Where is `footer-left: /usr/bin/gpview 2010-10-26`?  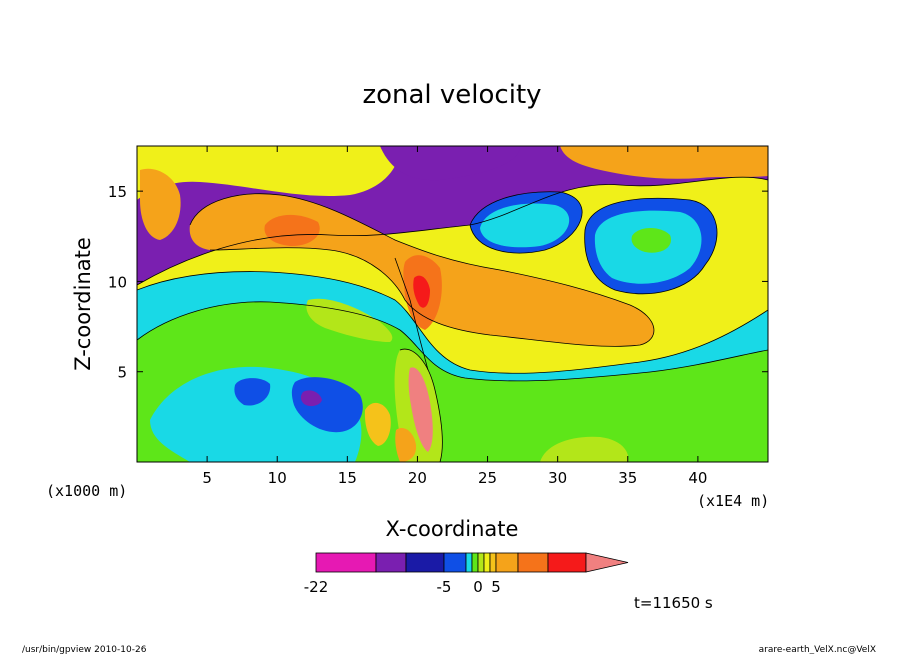 footer-left: /usr/bin/gpview 2010-10-26 is located at coordinates (84, 649).